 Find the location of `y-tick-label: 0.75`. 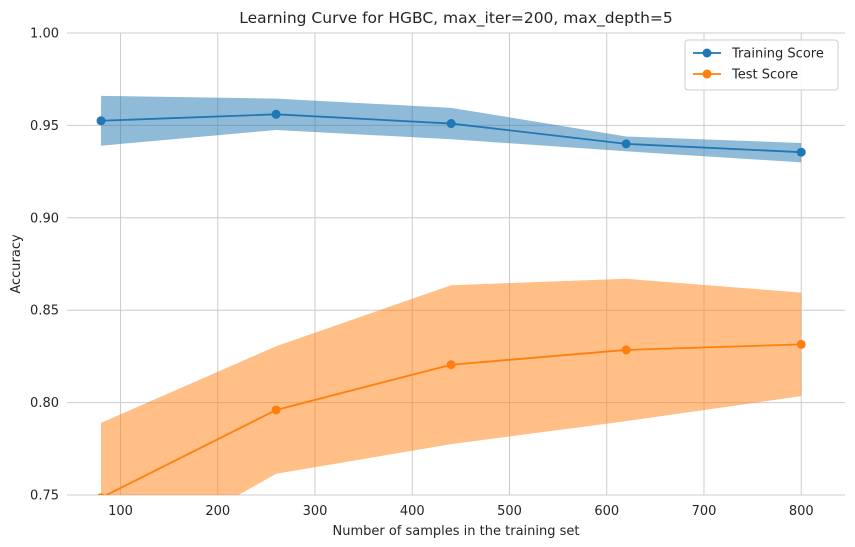

y-tick-label: 0.75 is located at coordinates (44, 496).